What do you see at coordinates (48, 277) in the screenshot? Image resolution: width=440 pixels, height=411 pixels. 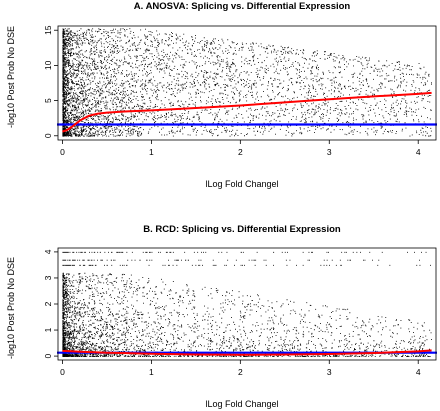 I see `y-tick-label: 3` at bounding box center [48, 277].